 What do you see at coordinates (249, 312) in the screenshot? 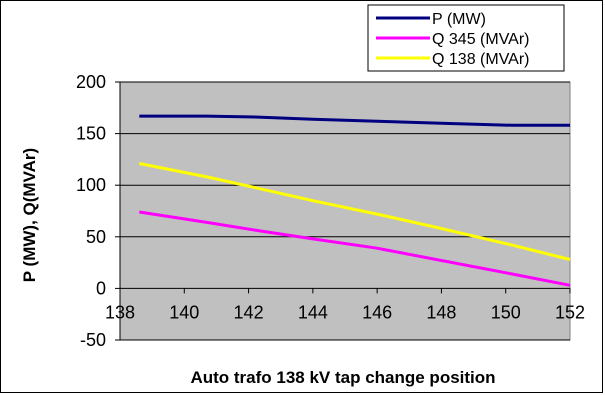
I see `x-tick-label: 142` at bounding box center [249, 312].